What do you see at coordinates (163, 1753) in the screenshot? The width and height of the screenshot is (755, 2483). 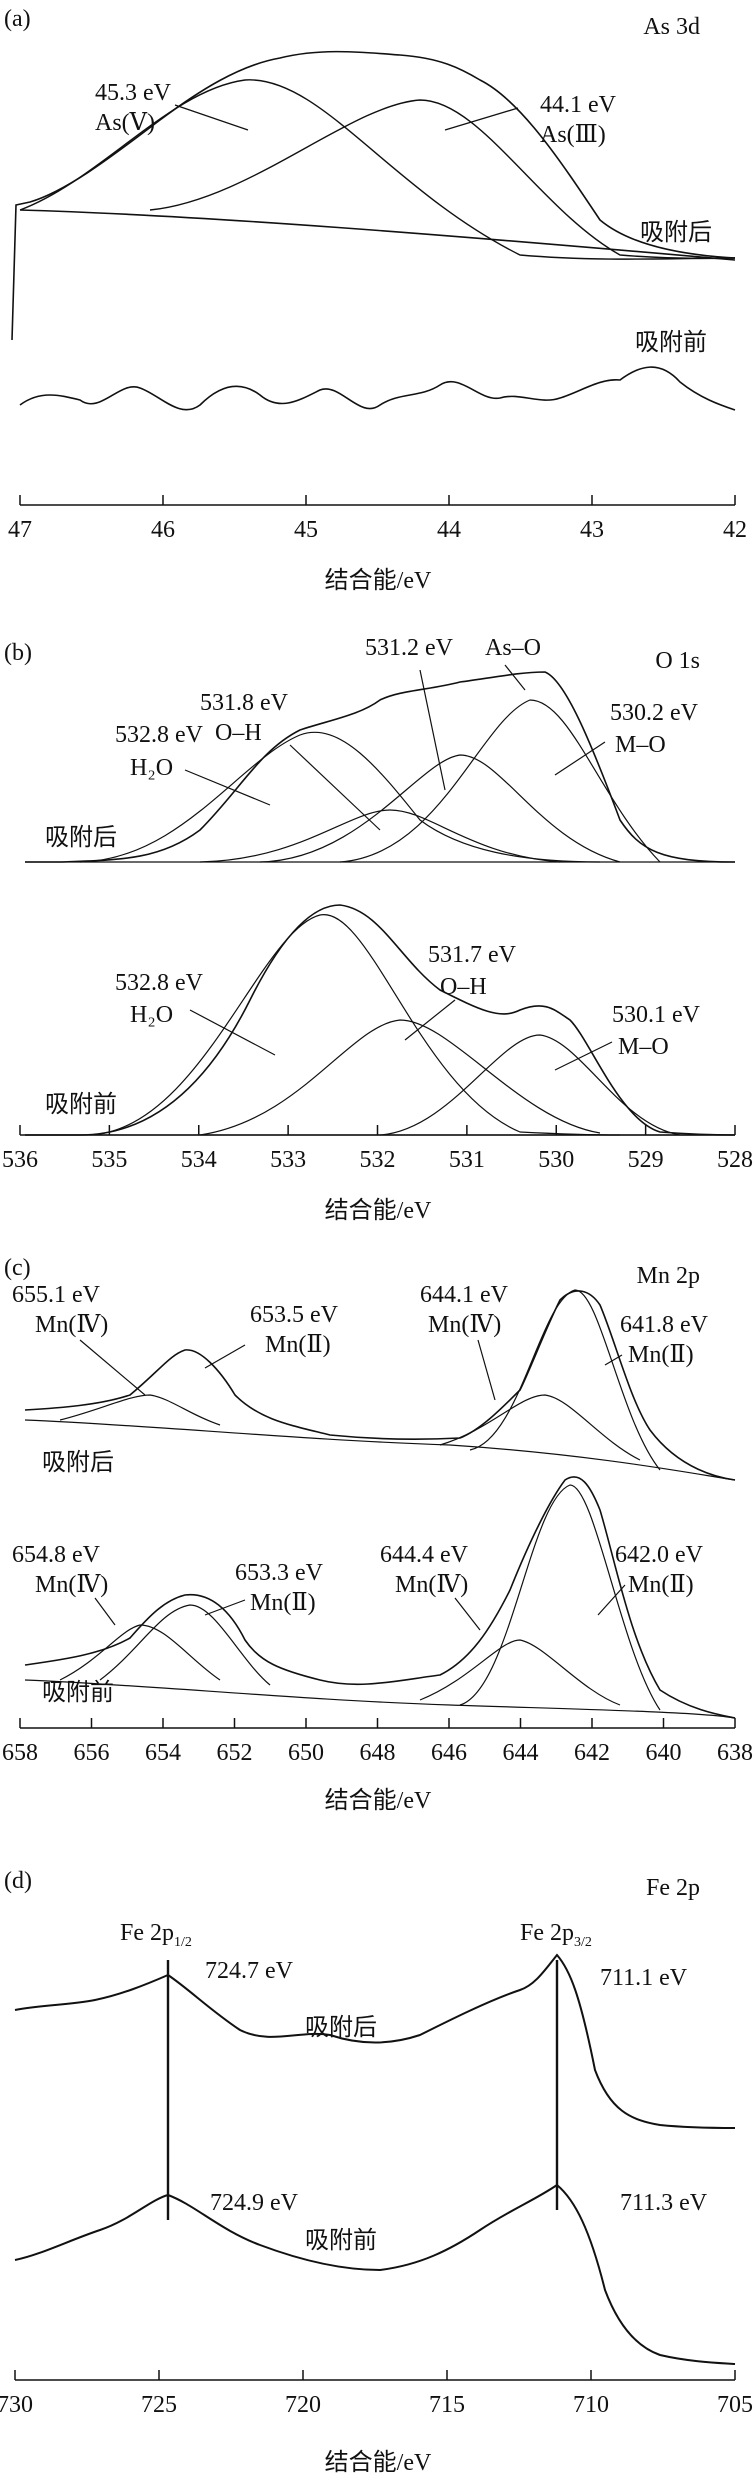 I see `x-tick-label: 654` at bounding box center [163, 1753].